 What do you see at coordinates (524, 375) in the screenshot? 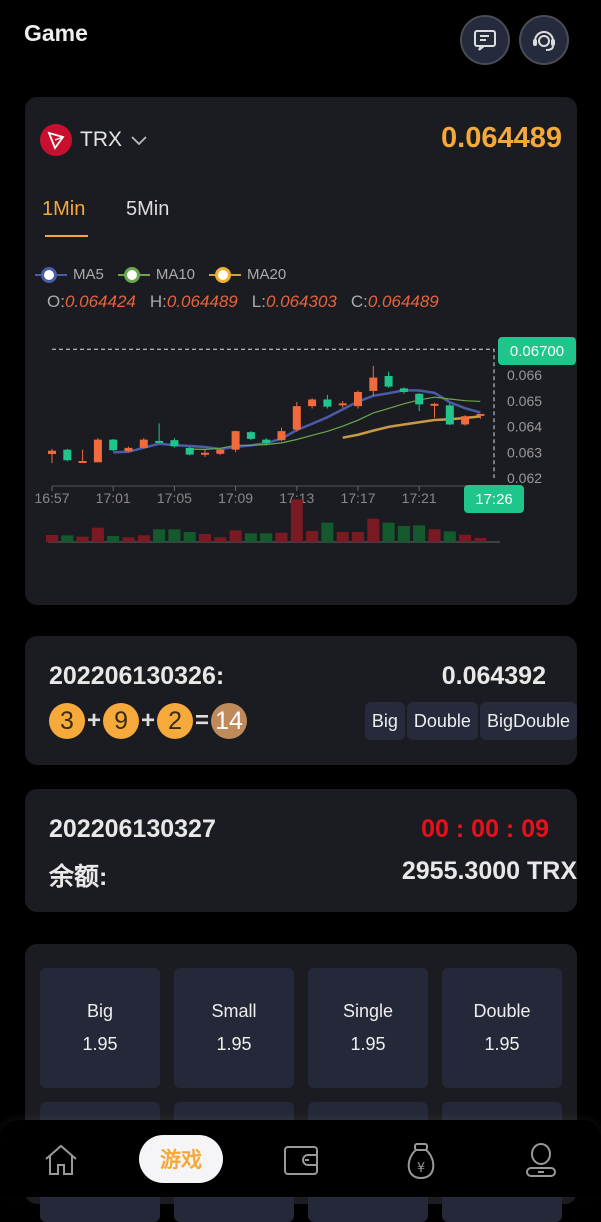
I see `y-tick-label: 0.066` at bounding box center [524, 375].